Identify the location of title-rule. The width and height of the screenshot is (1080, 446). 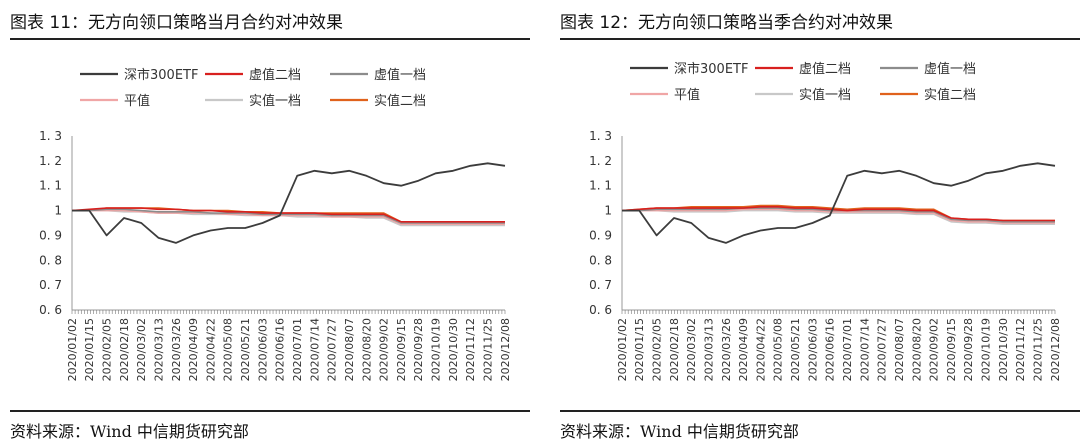
(820, 39).